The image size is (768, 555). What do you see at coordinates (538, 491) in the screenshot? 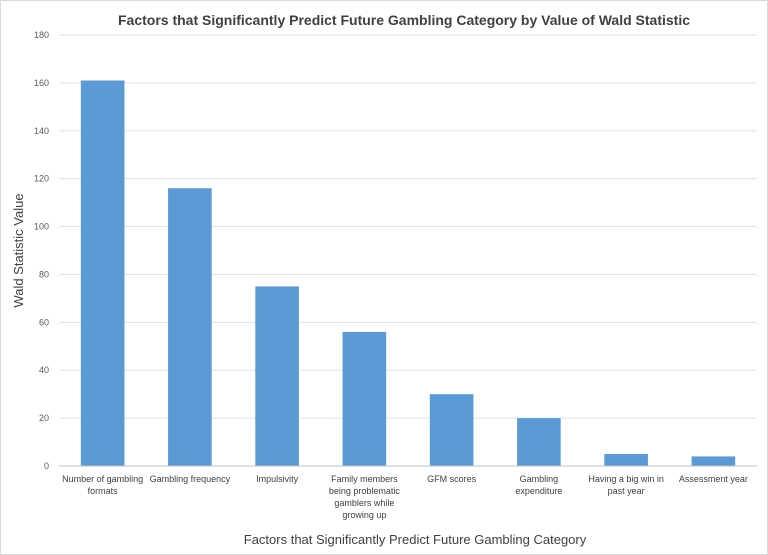
I see `x-category-label-line: expenditure` at bounding box center [538, 491].